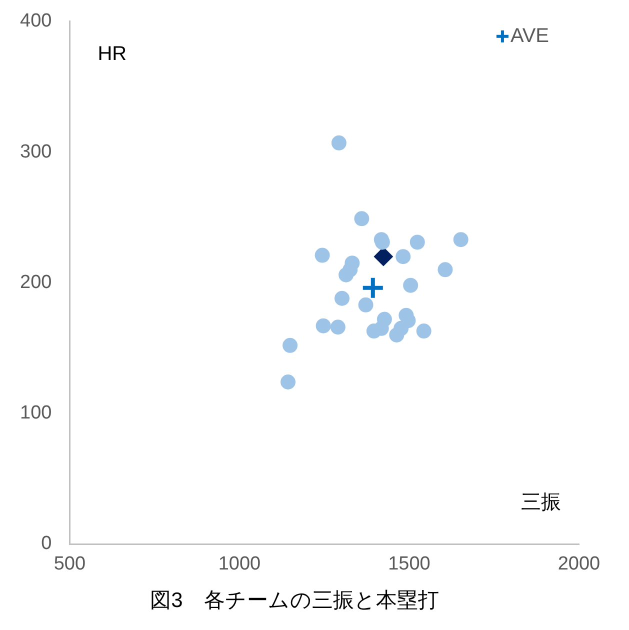 The width and height of the screenshot is (629, 630). What do you see at coordinates (36, 151) in the screenshot?
I see `y-tick-label: 300` at bounding box center [36, 151].